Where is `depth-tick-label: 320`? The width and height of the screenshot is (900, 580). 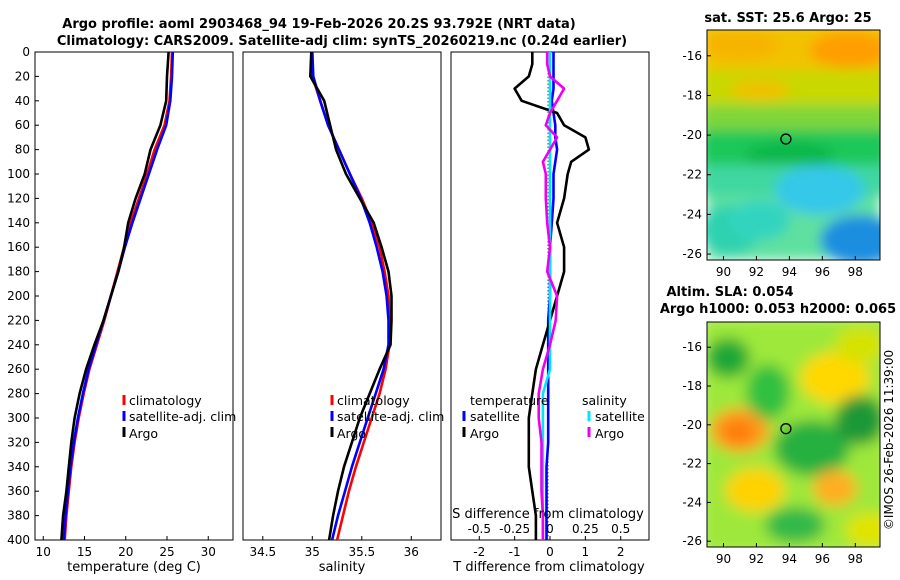 depth-tick-label: 320 is located at coordinates (18, 442).